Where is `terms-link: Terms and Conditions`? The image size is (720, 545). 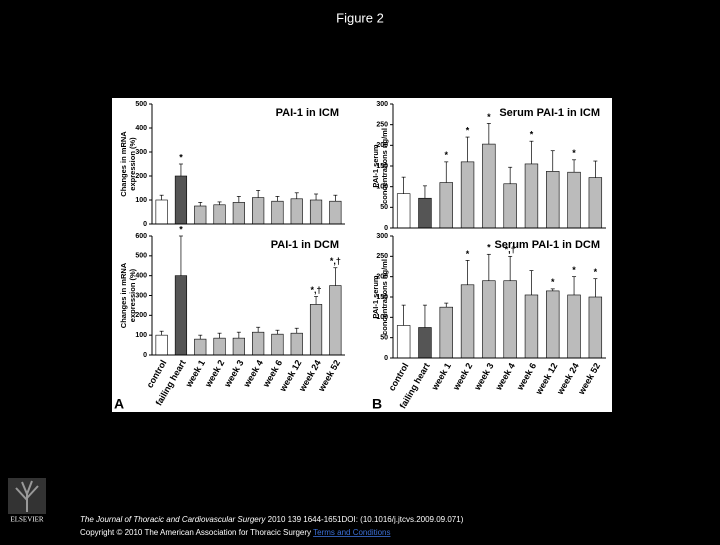 terms-link: Terms and Conditions is located at coordinates (351, 532).